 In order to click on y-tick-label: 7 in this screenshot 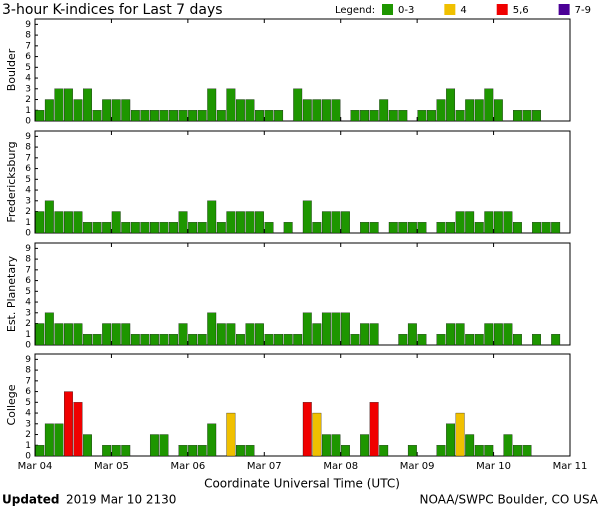, I will do `click(28, 158)`.